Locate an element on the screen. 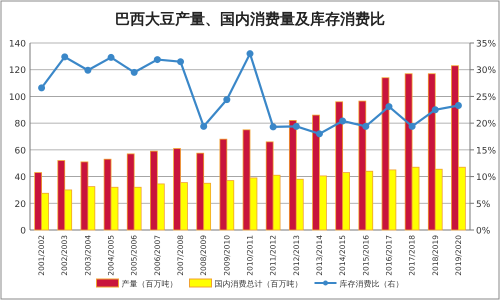  y2-tick-label: 25% is located at coordinates (486, 97).